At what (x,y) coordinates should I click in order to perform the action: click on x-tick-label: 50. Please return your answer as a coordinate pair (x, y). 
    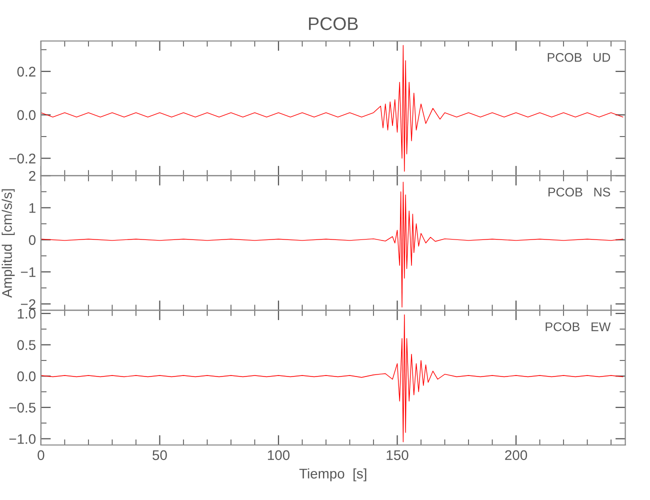
    Looking at the image, I should click on (159, 455).